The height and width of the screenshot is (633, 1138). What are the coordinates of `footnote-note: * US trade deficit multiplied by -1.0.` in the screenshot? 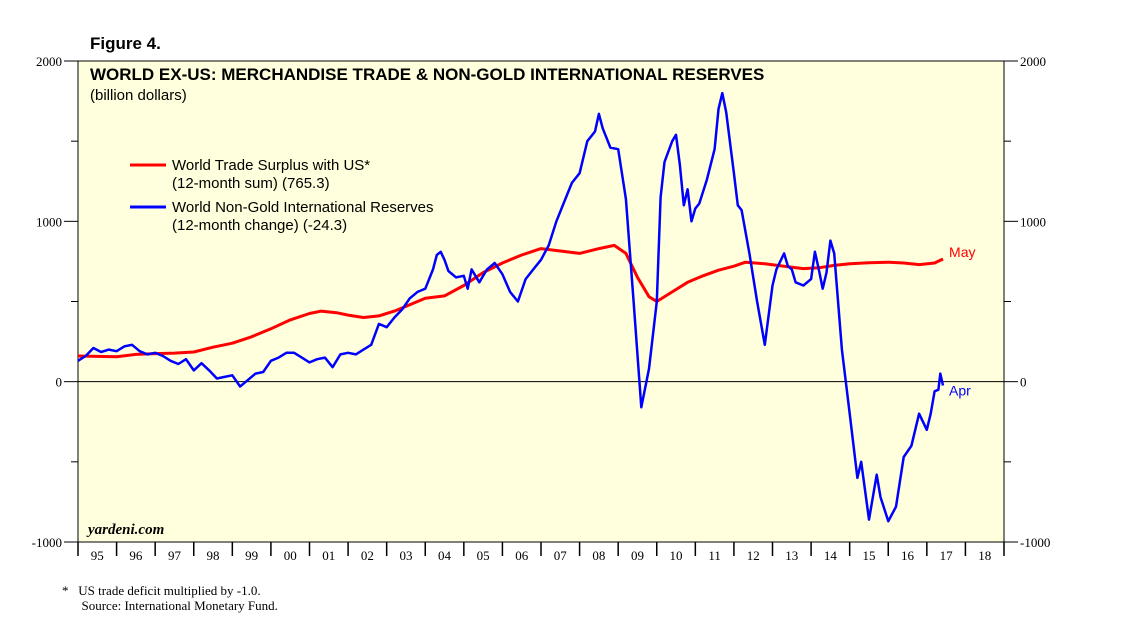 It's located at (161, 590).